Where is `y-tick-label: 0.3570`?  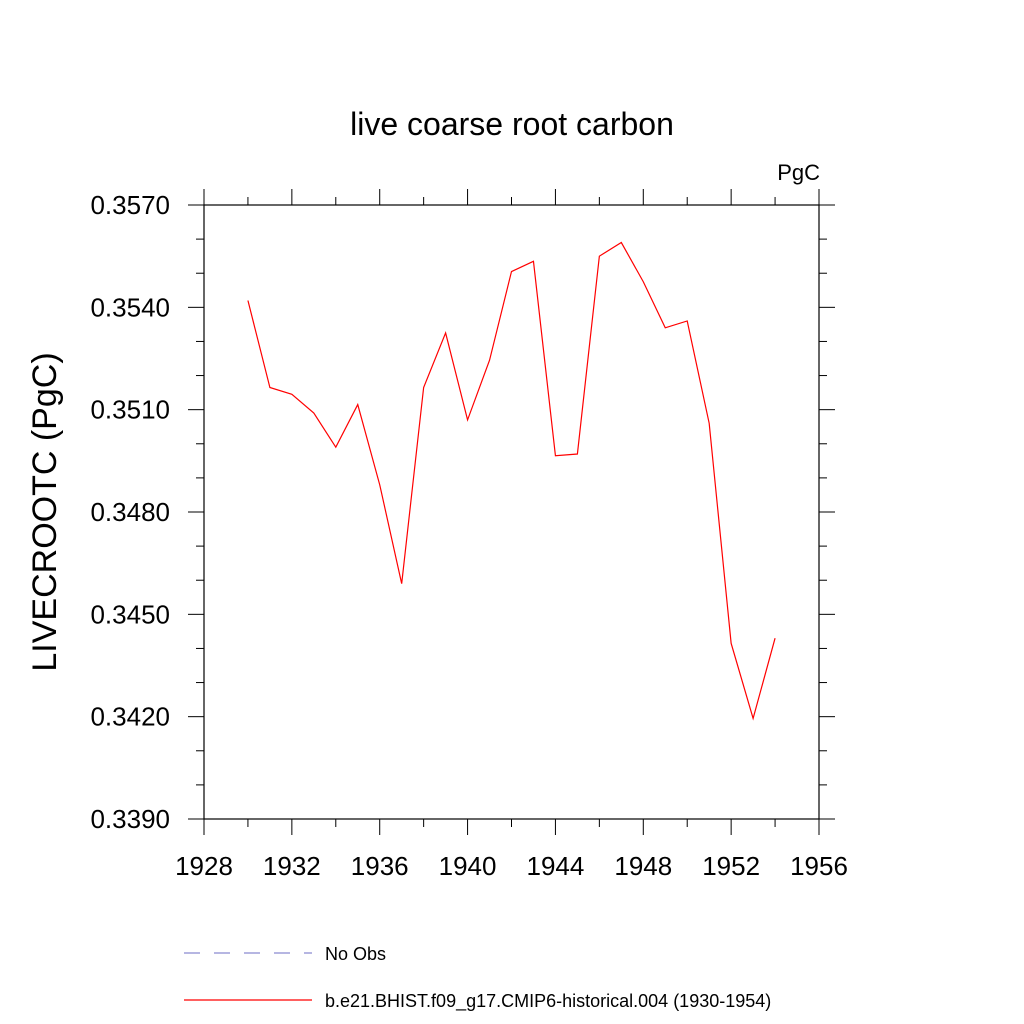
y-tick-label: 0.3570 is located at coordinates (130, 205).